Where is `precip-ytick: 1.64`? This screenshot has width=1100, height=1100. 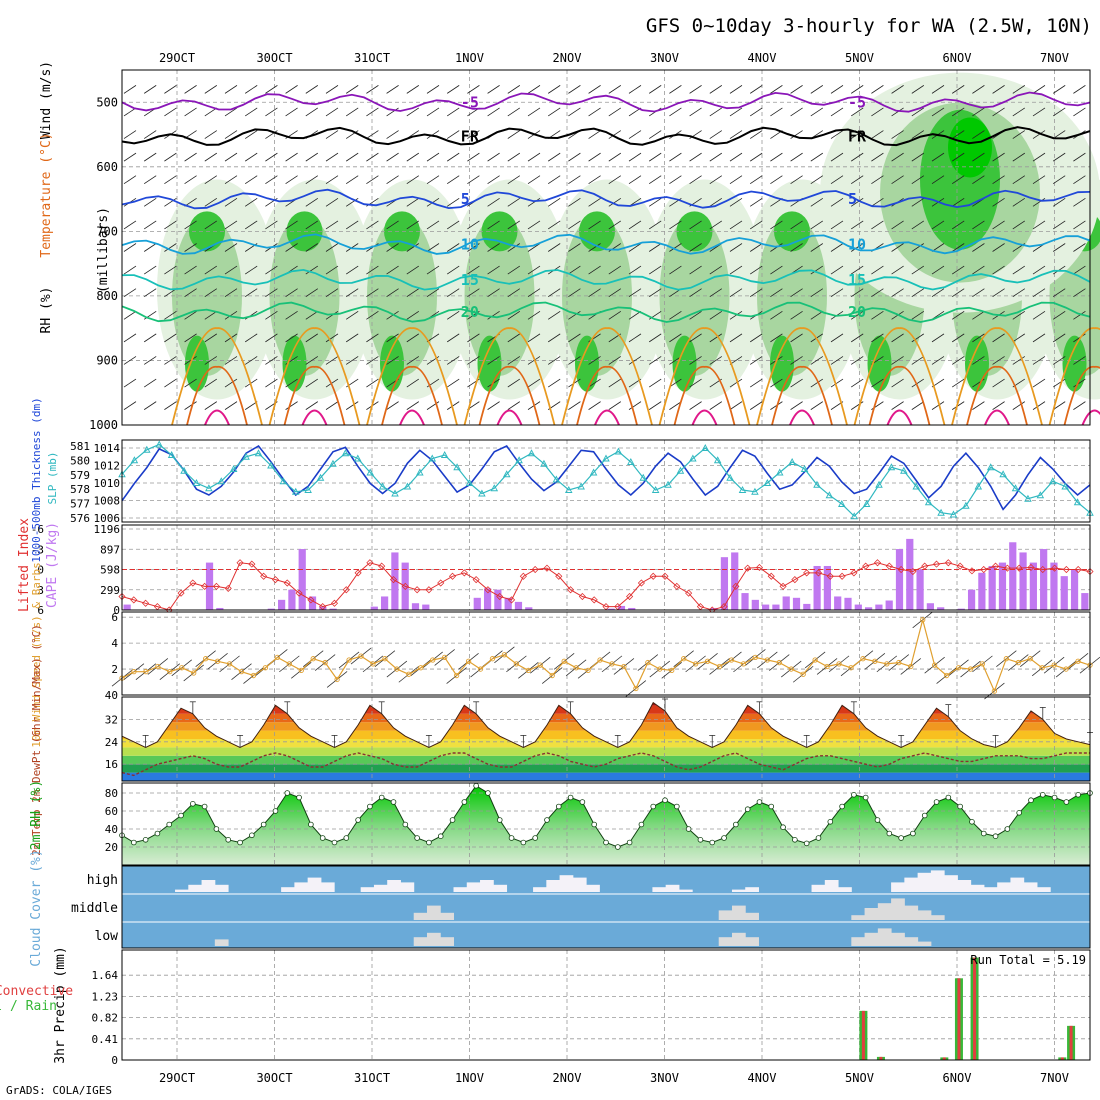
precip-ytick: 1.64 is located at coordinates (105, 975).